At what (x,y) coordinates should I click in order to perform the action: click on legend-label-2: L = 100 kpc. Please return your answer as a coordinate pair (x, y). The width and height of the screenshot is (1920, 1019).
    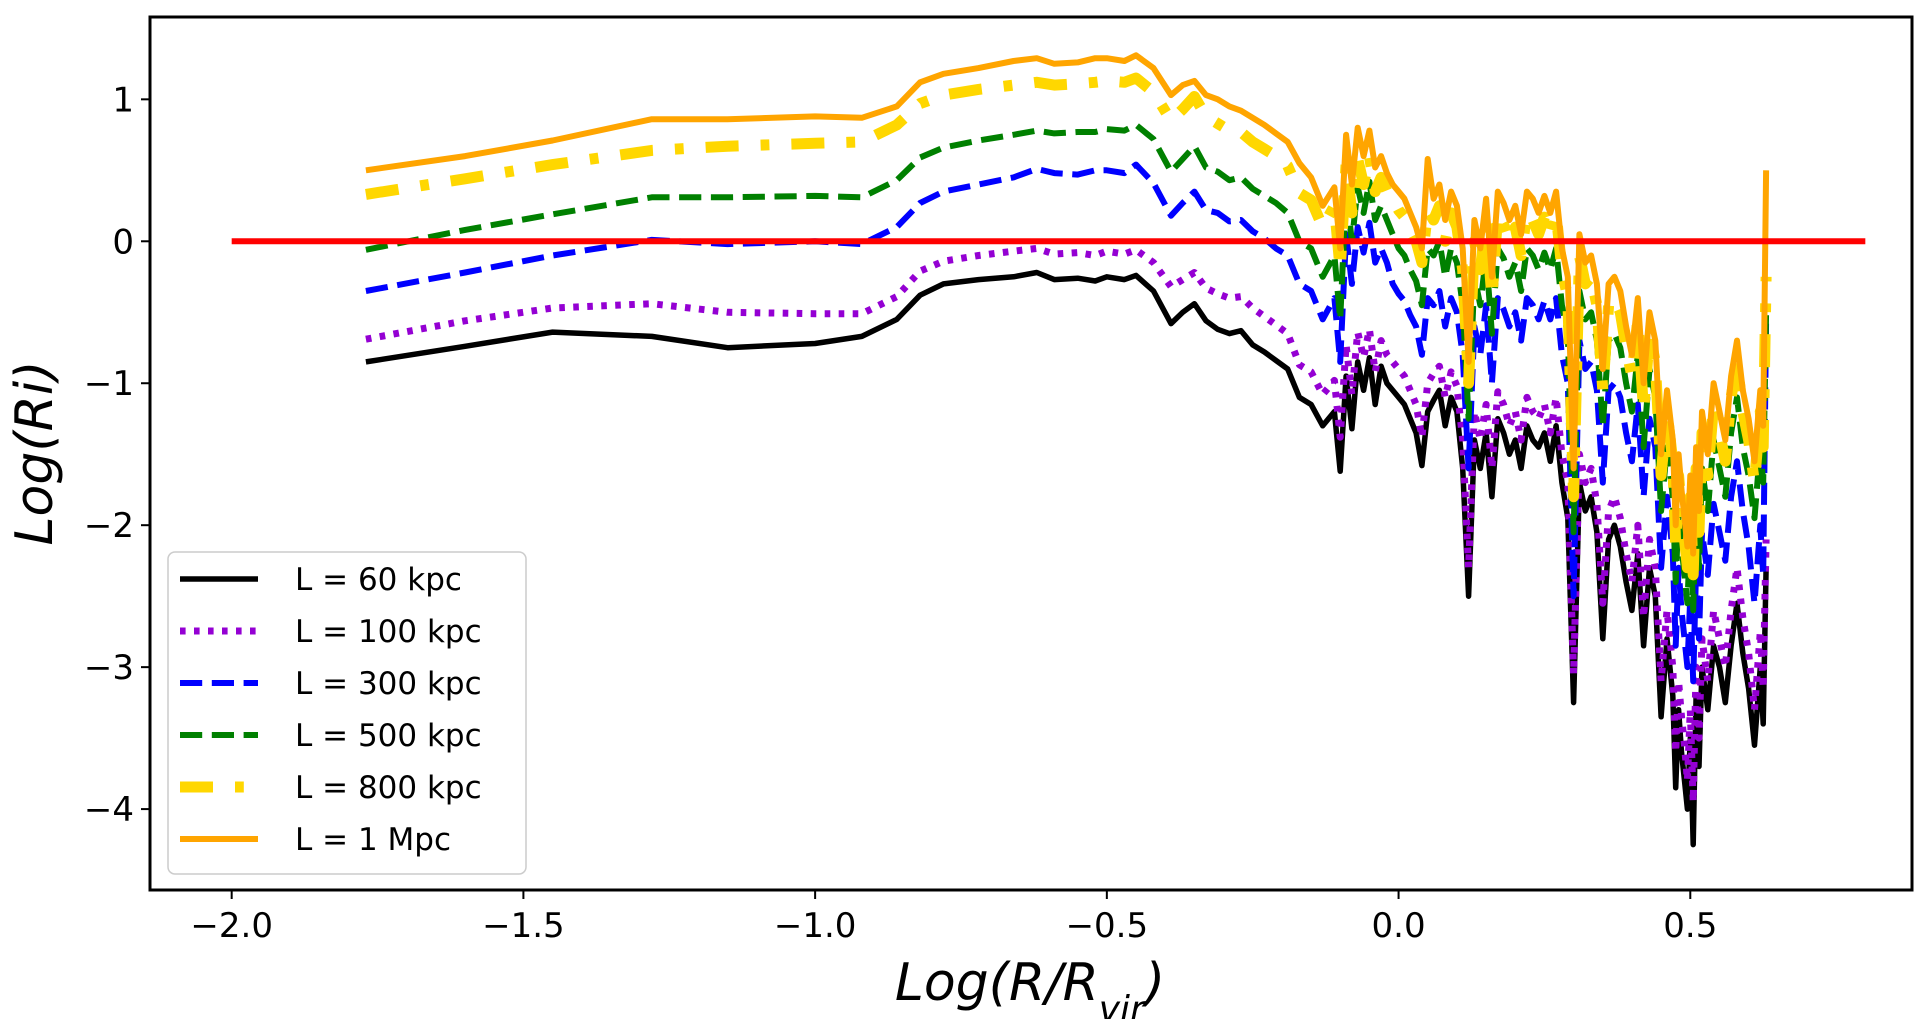
    Looking at the image, I should click on (388, 632).